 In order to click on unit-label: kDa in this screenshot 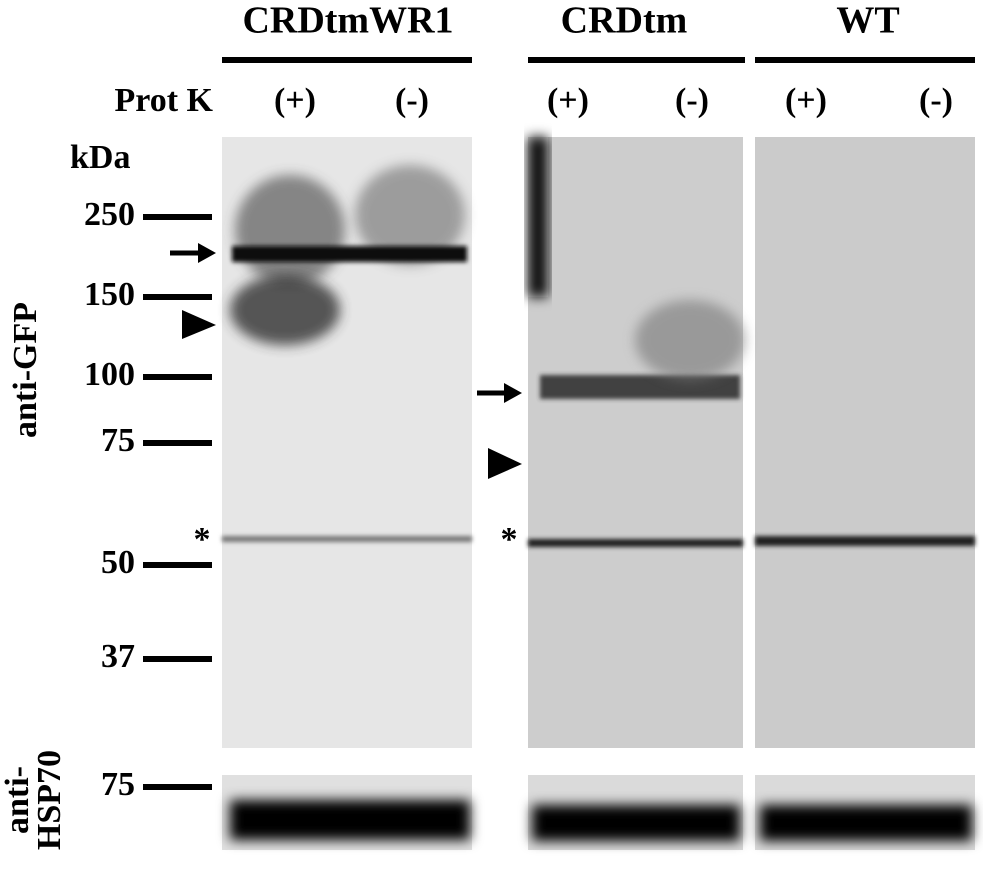, I will do `click(100, 157)`.